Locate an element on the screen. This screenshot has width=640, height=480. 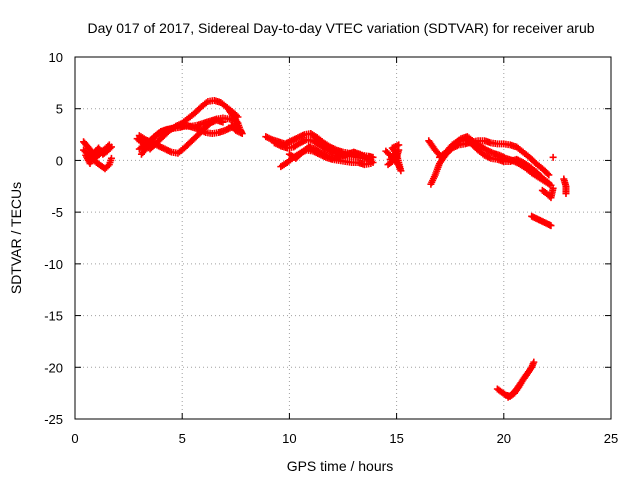
y-tick-label: -20 is located at coordinates (53, 367).